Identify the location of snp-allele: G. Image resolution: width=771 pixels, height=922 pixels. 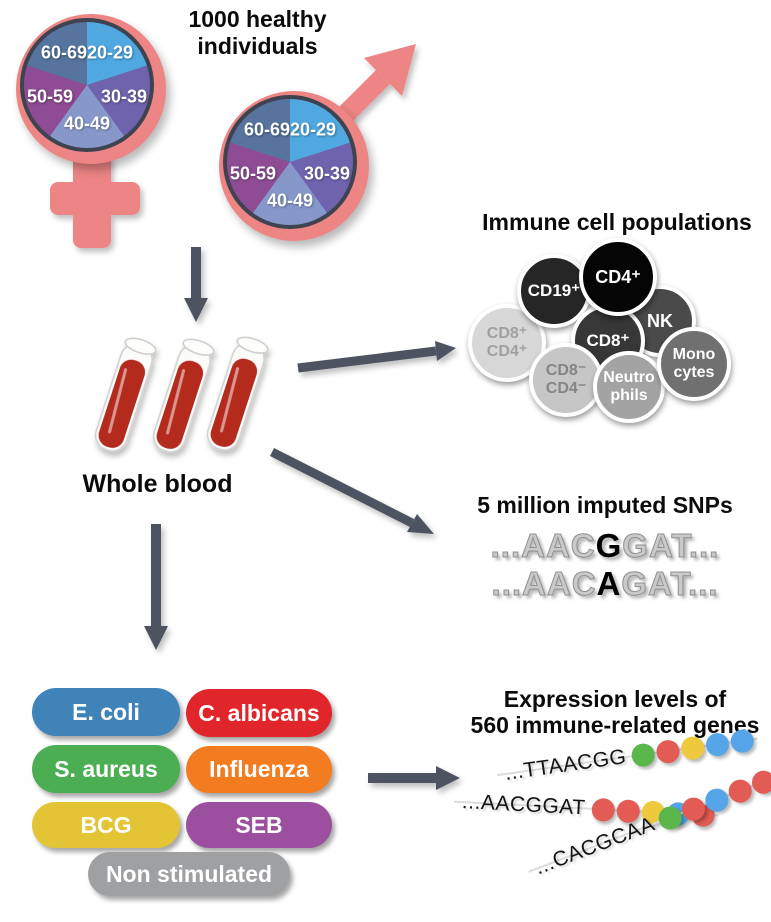
(609, 545).